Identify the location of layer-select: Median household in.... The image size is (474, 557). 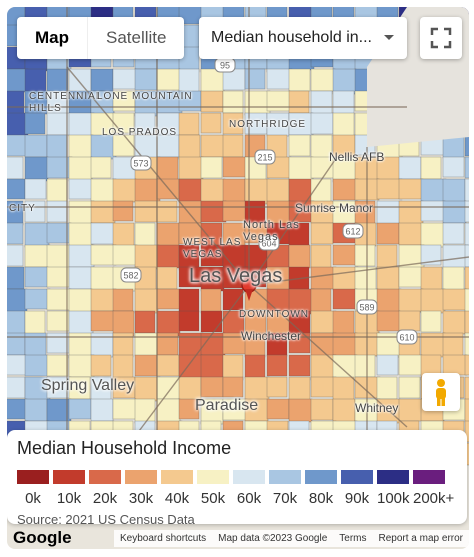
(303, 38).